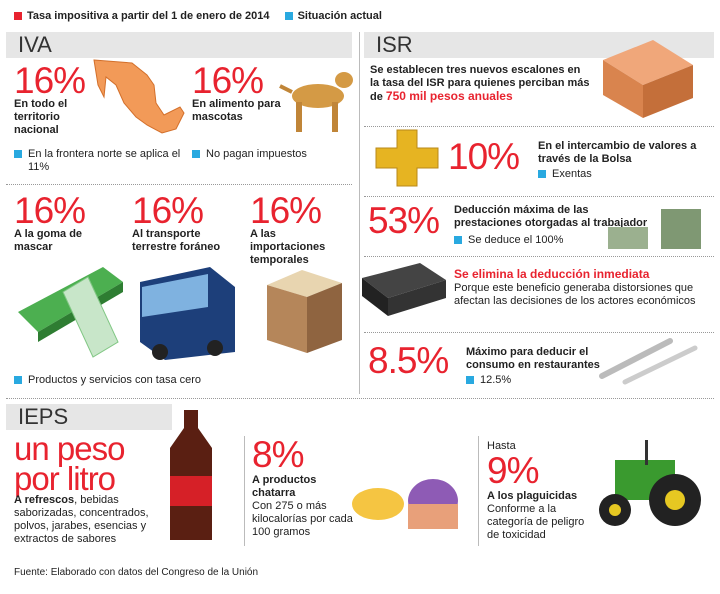 The width and height of the screenshot is (720, 594). I want to click on current: Se deduce el 100%, so click(536, 240).